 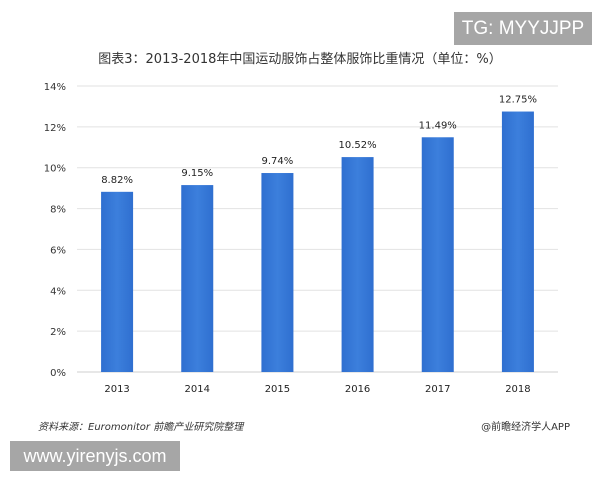 What do you see at coordinates (55, 87) in the screenshot?
I see `y-tick-label: 14%` at bounding box center [55, 87].